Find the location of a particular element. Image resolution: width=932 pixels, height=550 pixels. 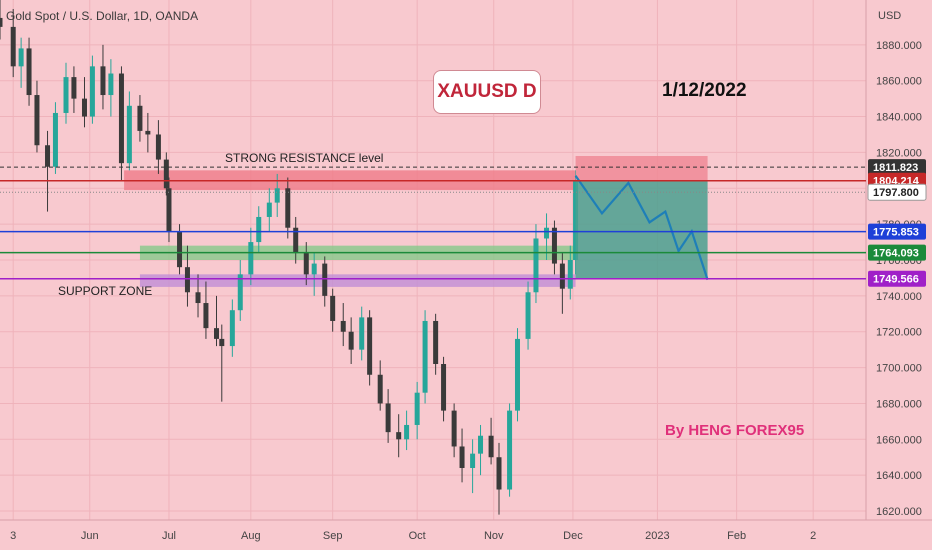

position-box-target is located at coordinates (641, 229).